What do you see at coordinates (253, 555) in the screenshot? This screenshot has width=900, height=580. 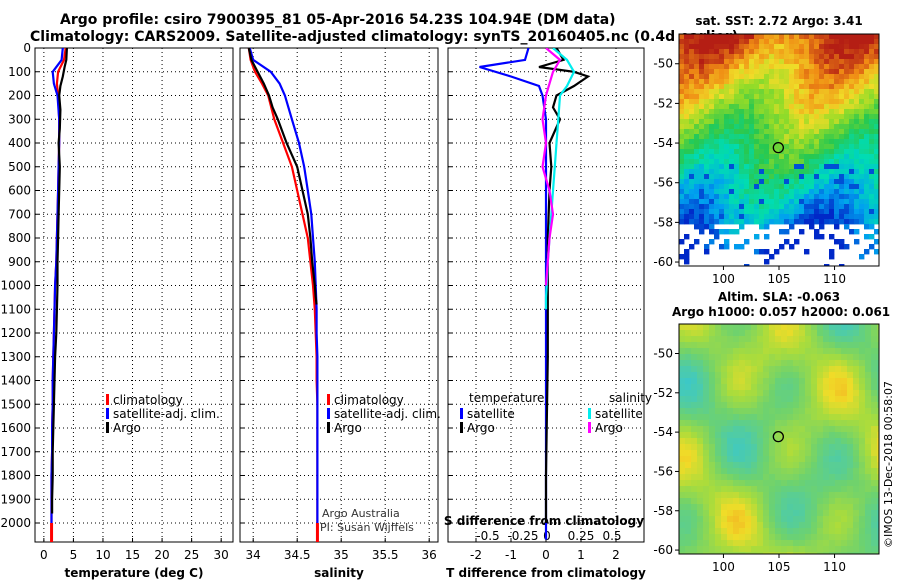 I see `x-tick-label-salinity: 34` at bounding box center [253, 555].